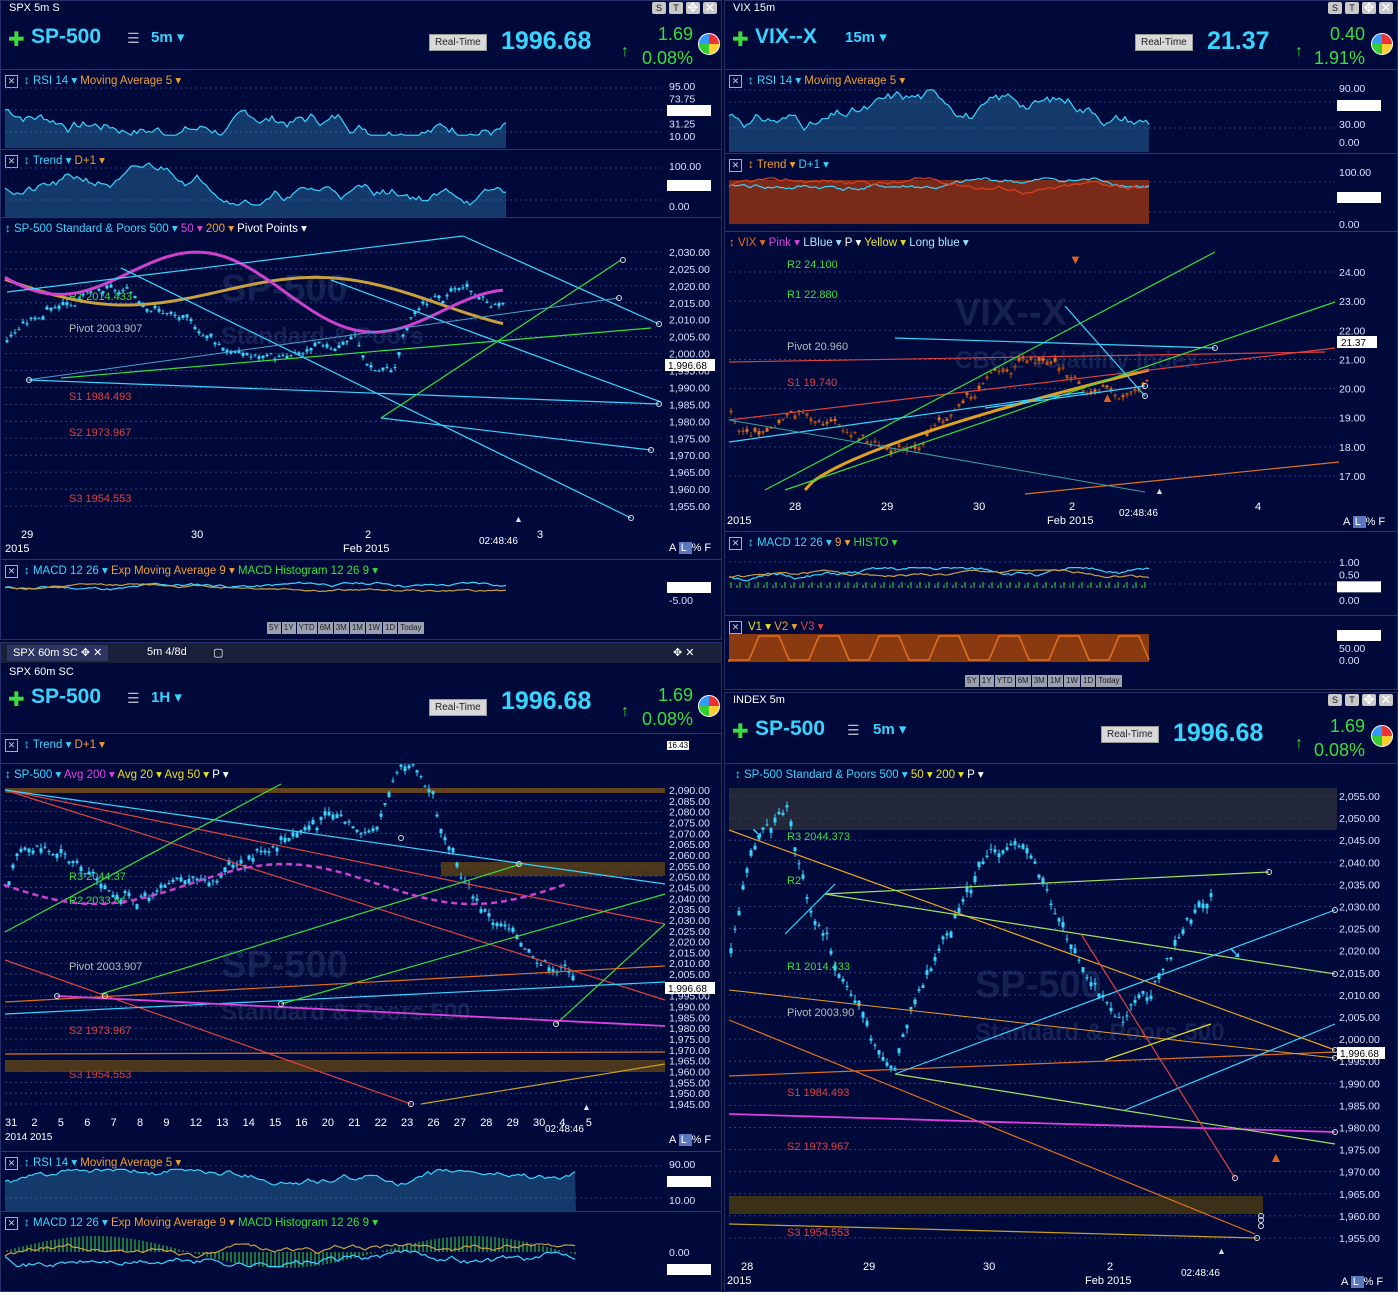 The width and height of the screenshot is (1398, 1292). I want to click on macd-signal-label: 9, so click(838, 543).